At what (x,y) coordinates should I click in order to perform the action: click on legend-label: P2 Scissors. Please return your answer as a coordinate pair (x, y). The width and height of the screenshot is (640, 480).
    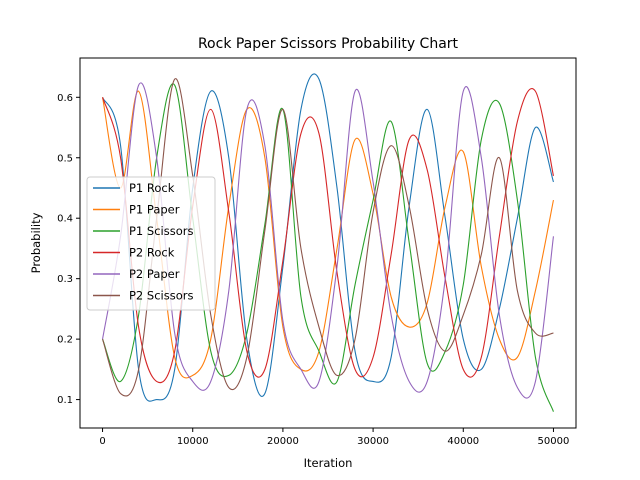
    Looking at the image, I should click on (161, 296).